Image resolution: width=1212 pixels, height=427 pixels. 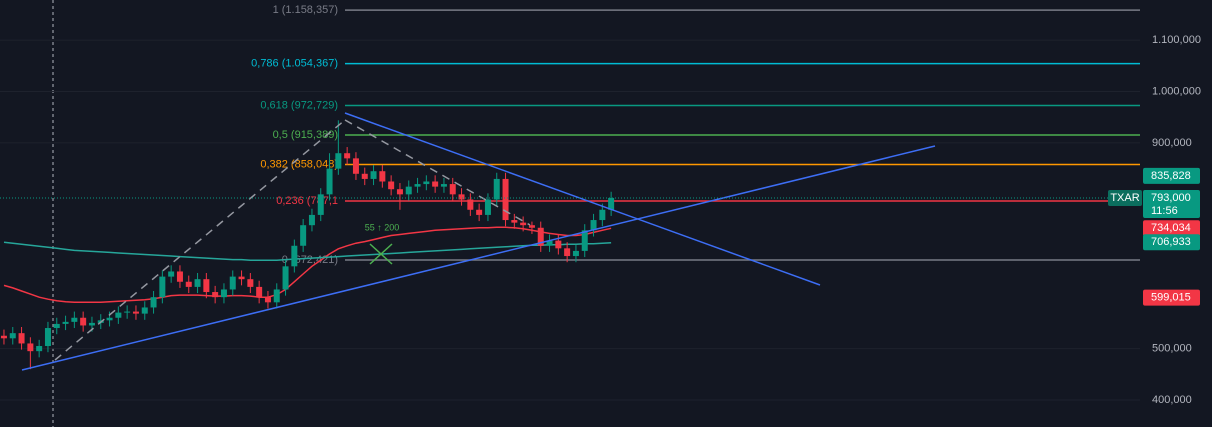 I want to click on fib-label: 0,618 (972,729), so click(x=299, y=105).